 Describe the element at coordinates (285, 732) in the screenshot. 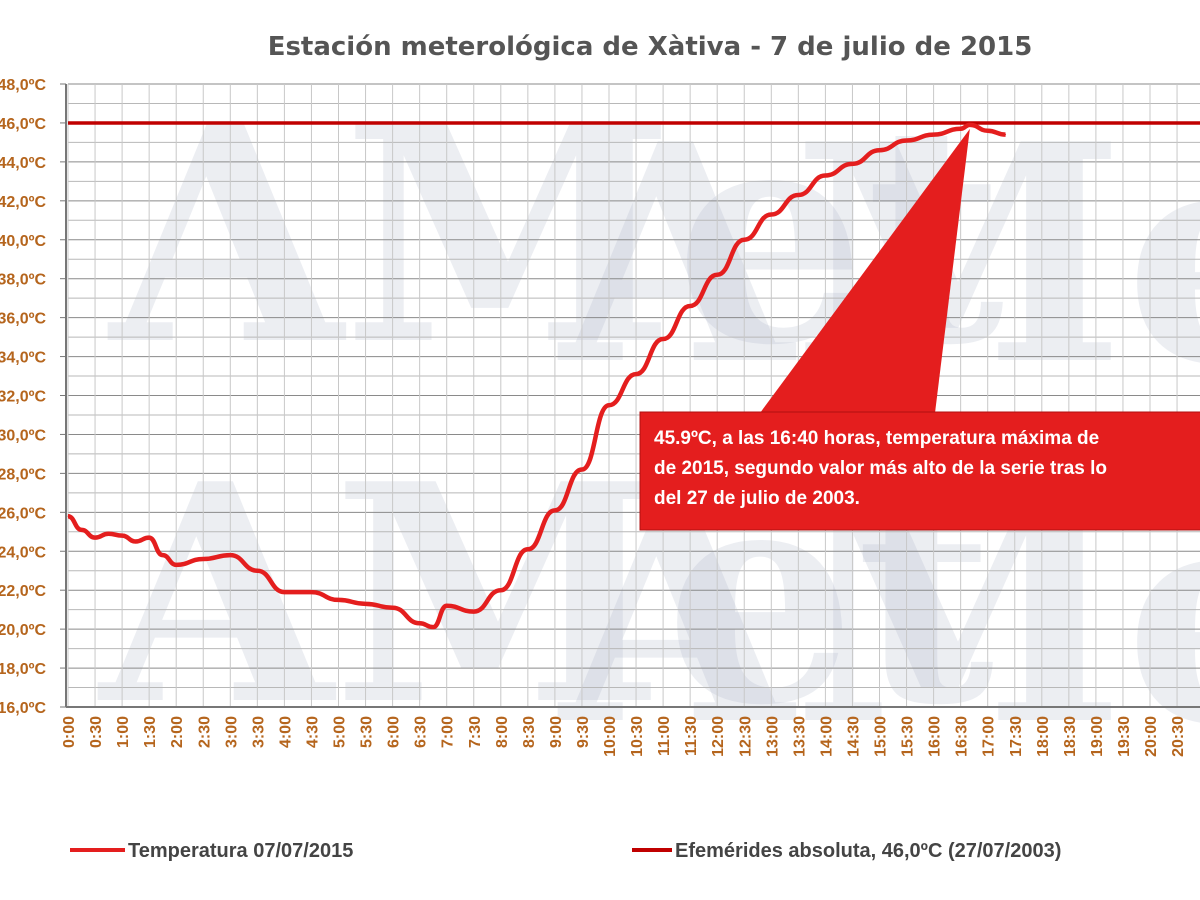

I see `x-tick-label: 4:00` at that location.